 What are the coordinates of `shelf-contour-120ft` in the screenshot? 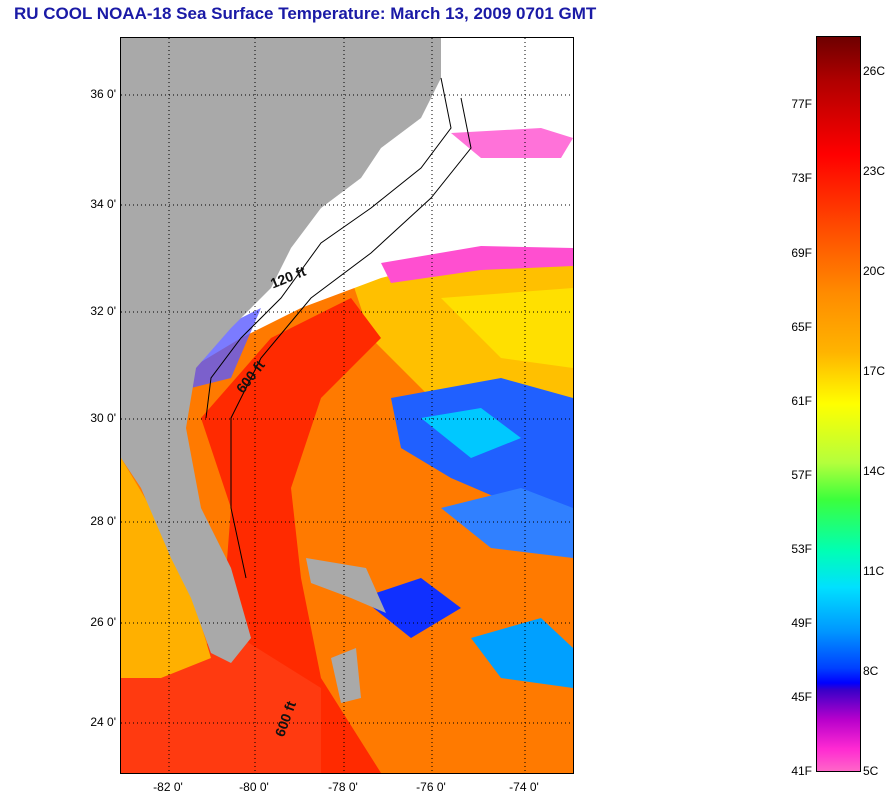 It's located at (328, 248).